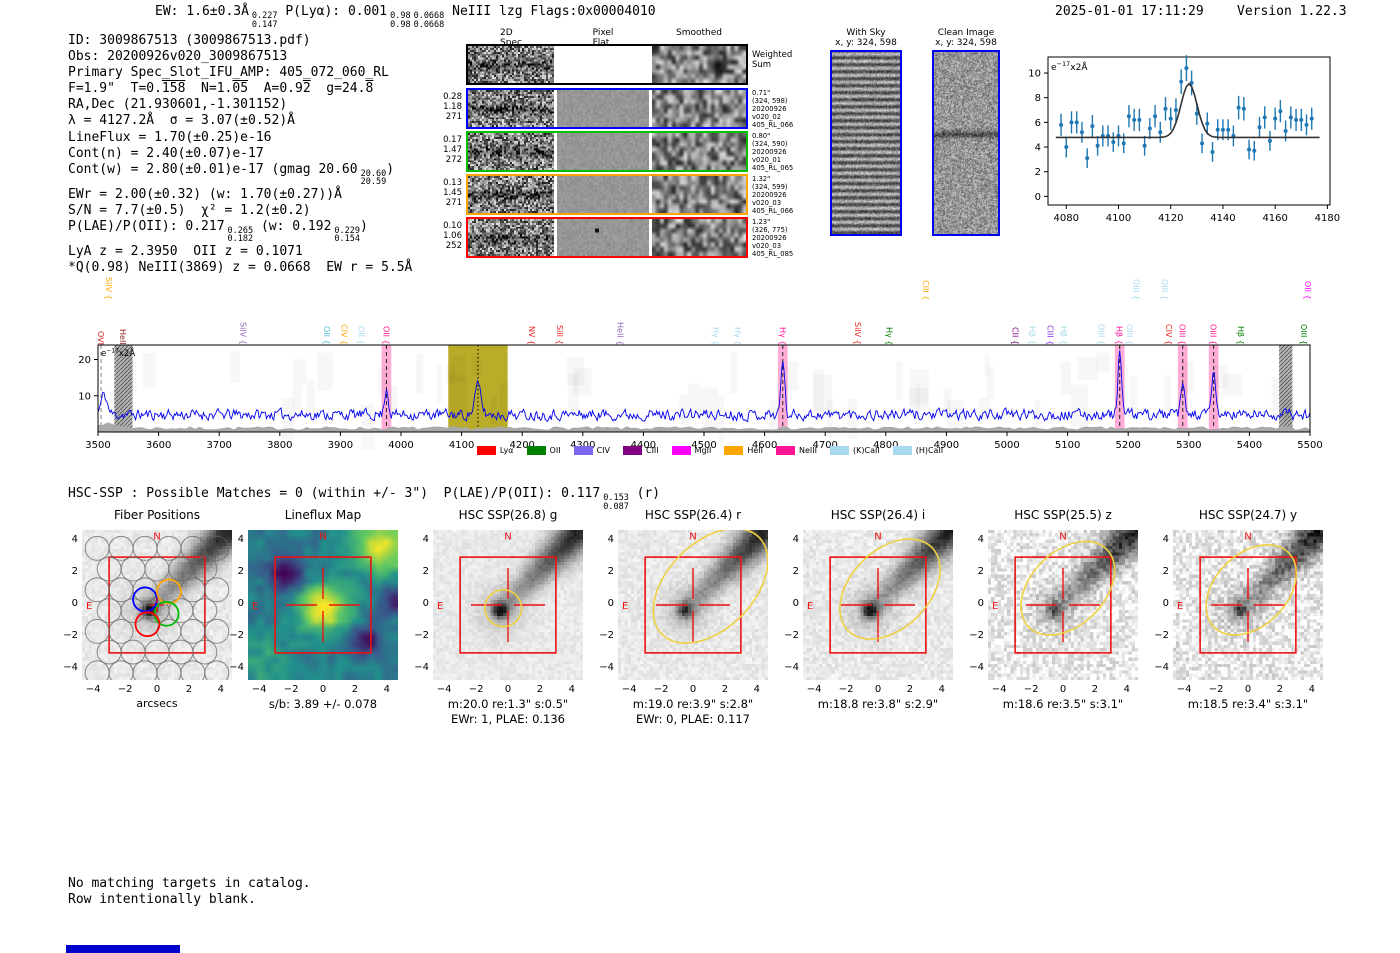 This screenshot has width=1400, height=953. What do you see at coordinates (772, 195) in the screenshot?
I see `spec2d-row-right-labels: 1.32" (324, 599) 20200926 v020_03 405_RL_066` at bounding box center [772, 195].